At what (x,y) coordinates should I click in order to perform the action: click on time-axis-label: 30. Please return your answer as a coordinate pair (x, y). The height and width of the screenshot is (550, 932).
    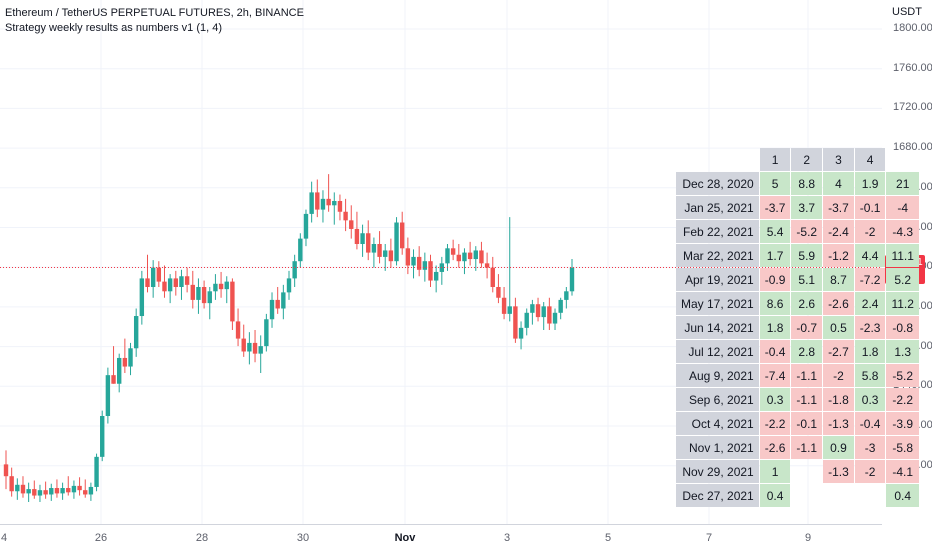
    Looking at the image, I should click on (303, 538).